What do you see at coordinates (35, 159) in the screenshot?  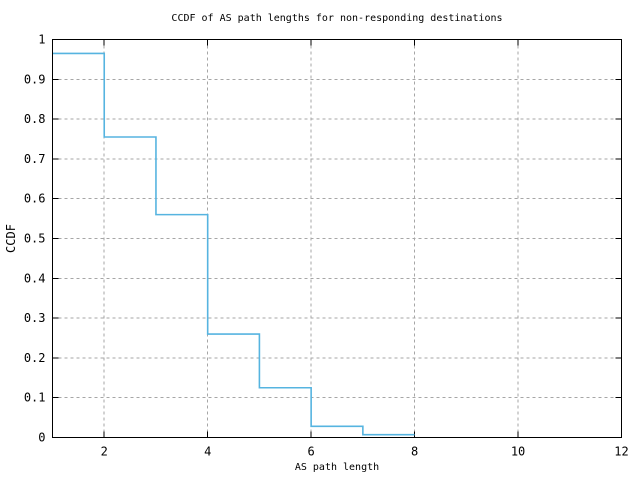 I see `y-tick-label: 0.7` at bounding box center [35, 159].